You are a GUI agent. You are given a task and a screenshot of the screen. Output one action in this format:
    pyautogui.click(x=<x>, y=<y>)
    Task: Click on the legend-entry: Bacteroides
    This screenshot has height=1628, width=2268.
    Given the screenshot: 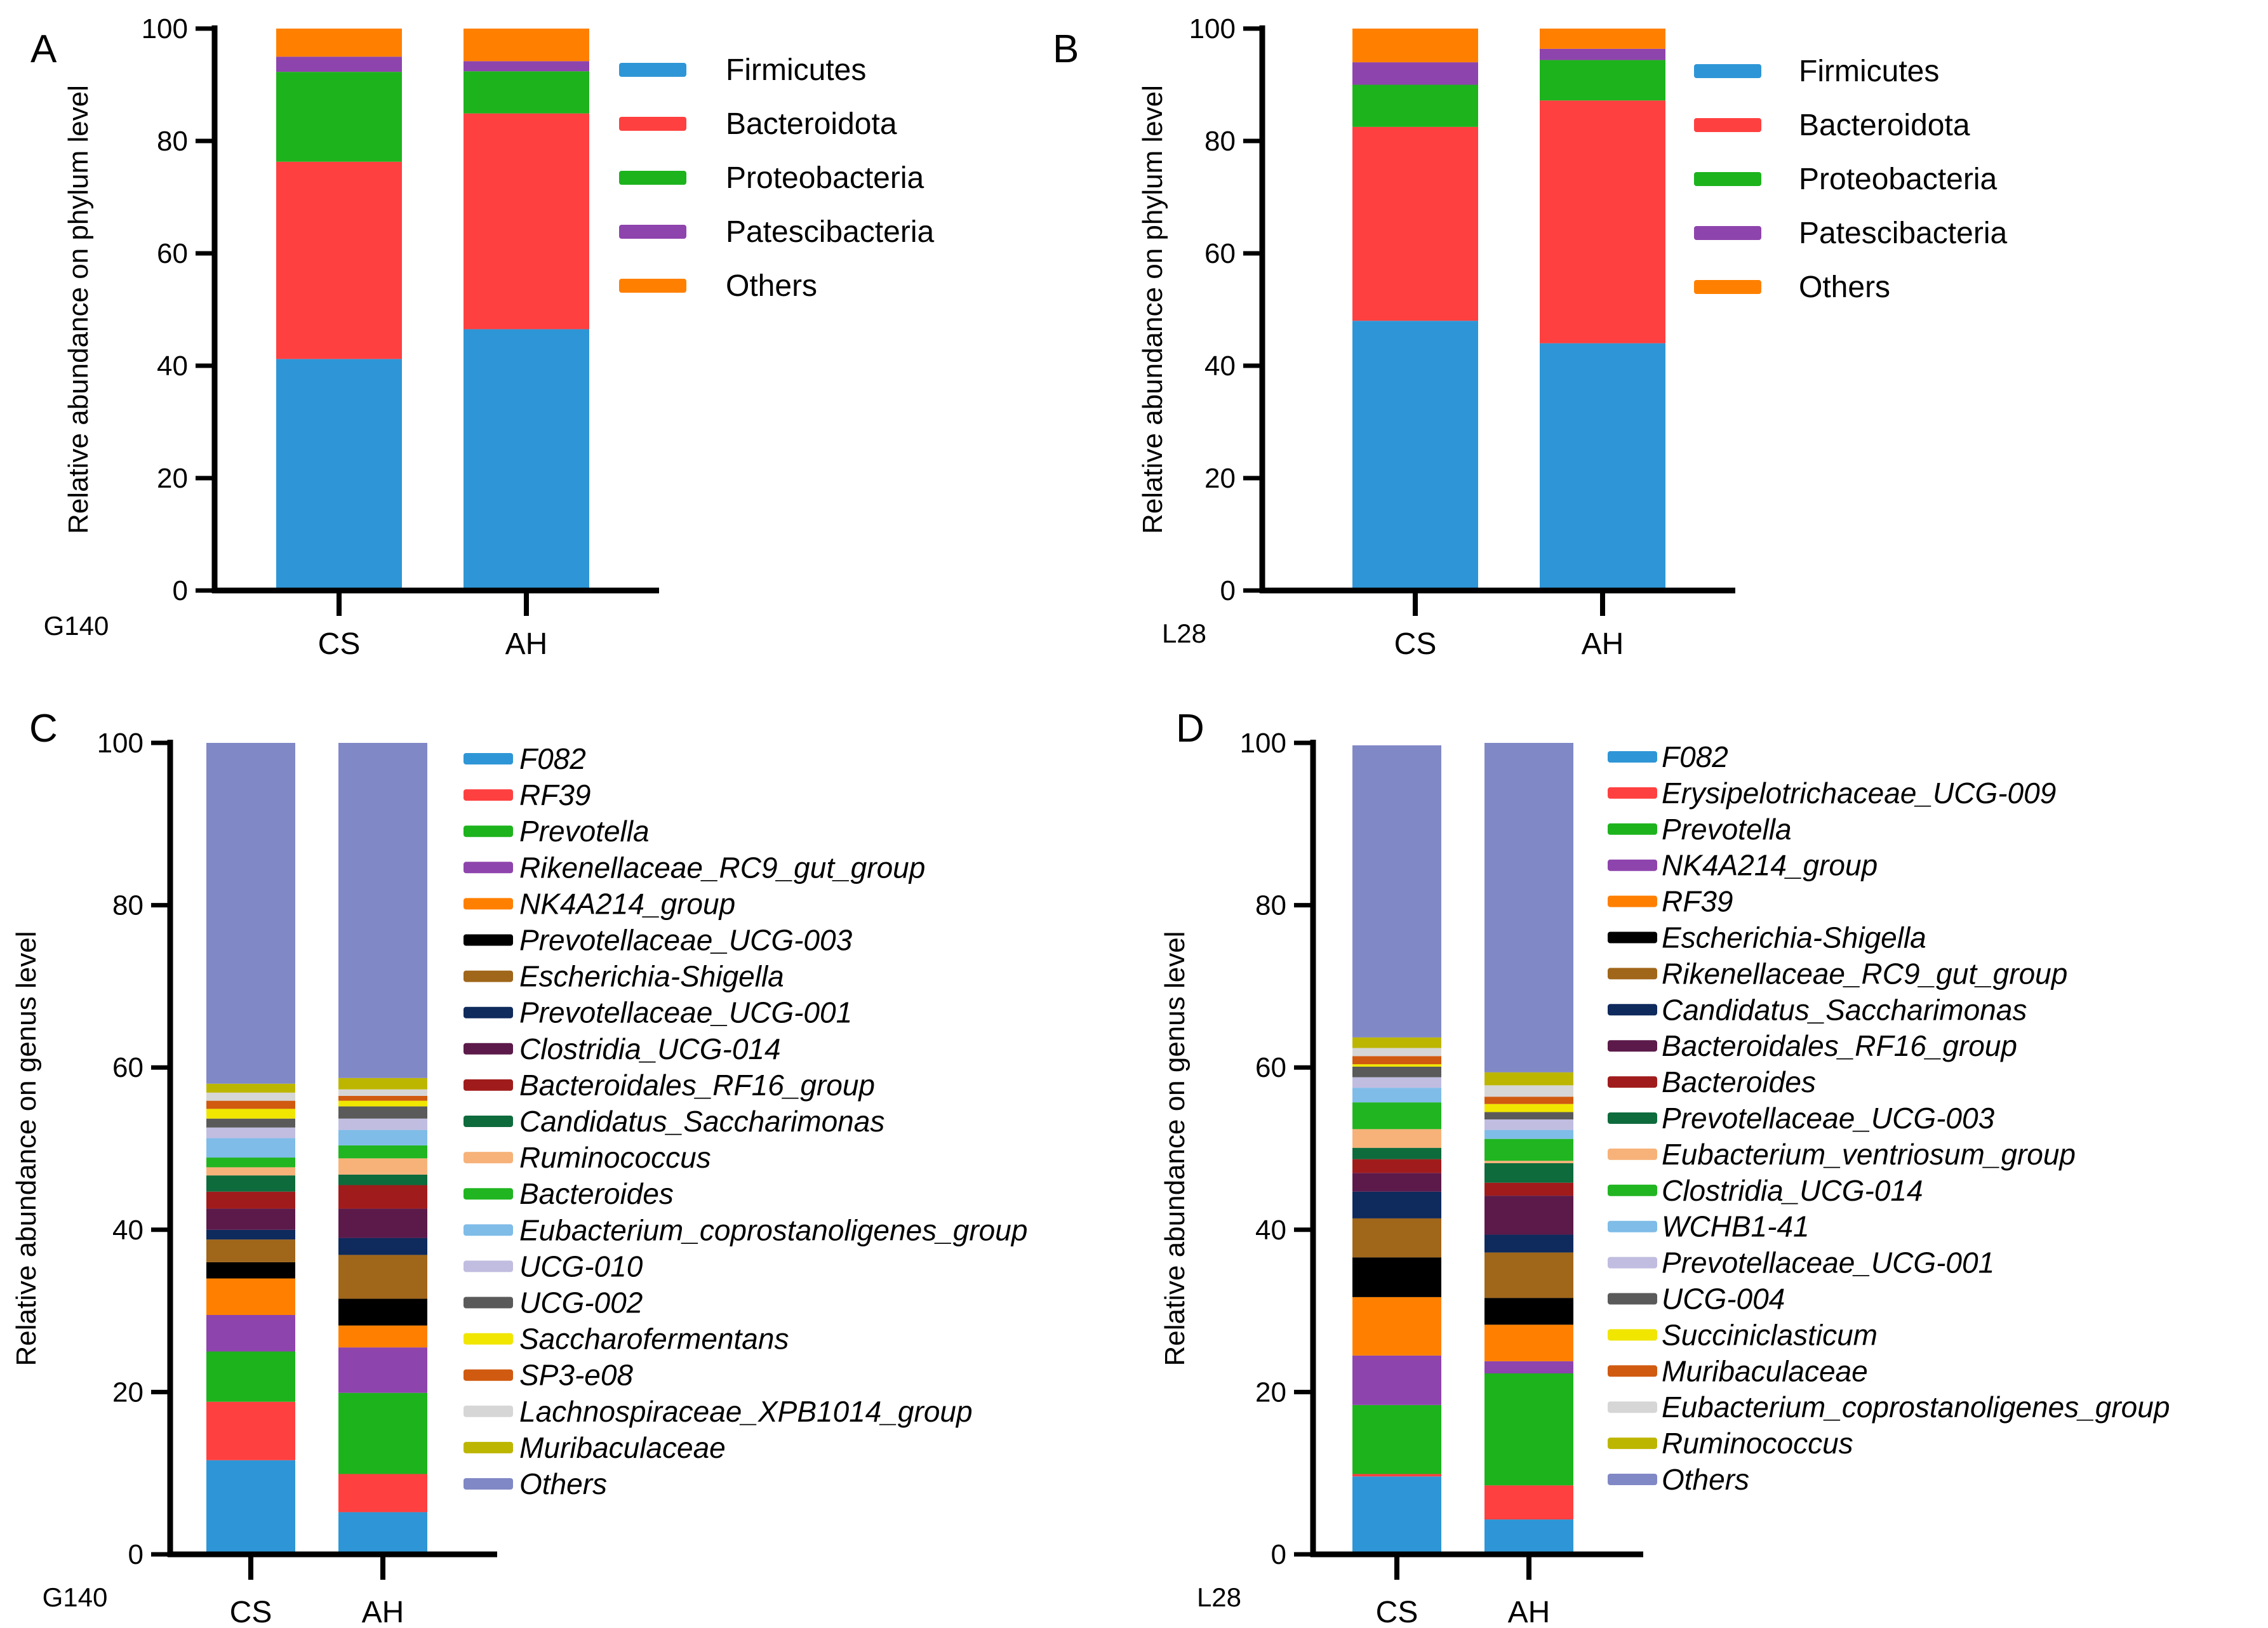 What is the action you would take?
    pyautogui.click(x=596, y=1193)
    